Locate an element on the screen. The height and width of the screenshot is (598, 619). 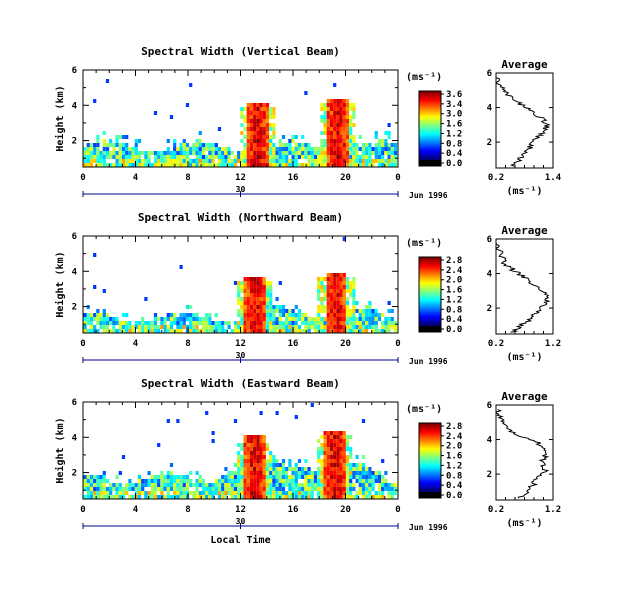
colorbar-frame is located at coordinates (430, 128).